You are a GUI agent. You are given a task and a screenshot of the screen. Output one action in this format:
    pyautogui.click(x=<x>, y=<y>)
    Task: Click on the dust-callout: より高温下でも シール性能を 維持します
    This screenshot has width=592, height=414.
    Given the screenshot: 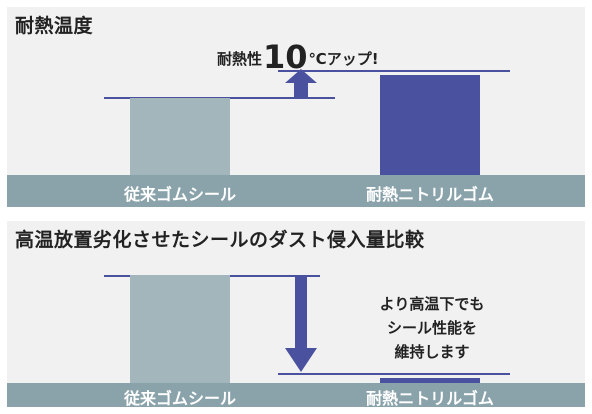 What is the action you would take?
    pyautogui.click(x=432, y=328)
    